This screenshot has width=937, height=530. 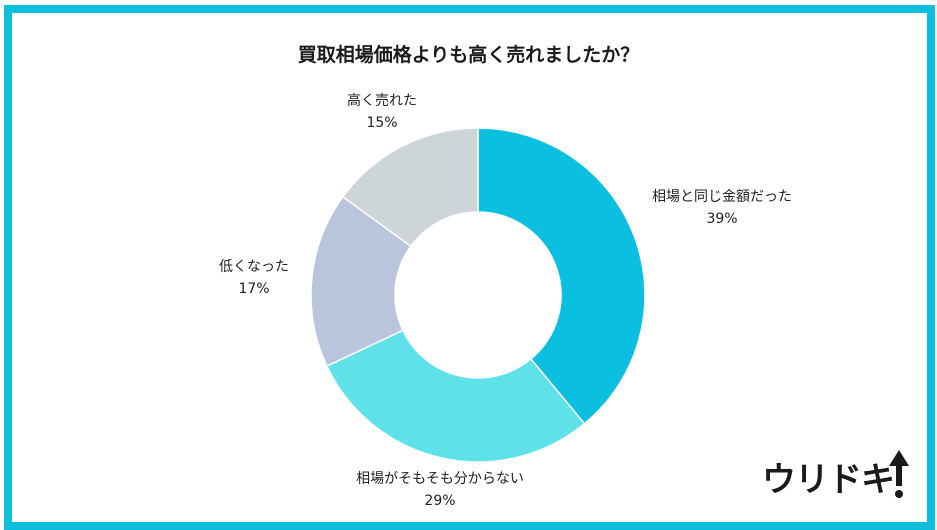 I want to click on slice-label-value: 17%, so click(x=254, y=289).